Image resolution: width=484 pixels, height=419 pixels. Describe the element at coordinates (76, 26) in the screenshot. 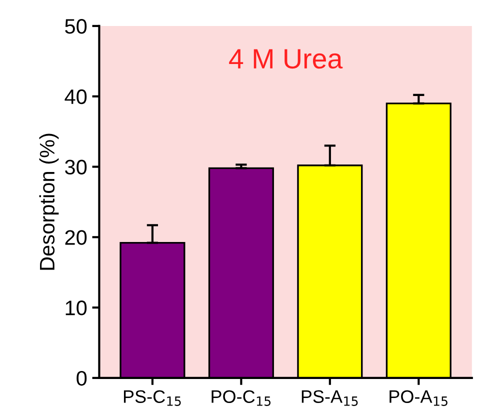

I see `y-tick-label: 50` at that location.